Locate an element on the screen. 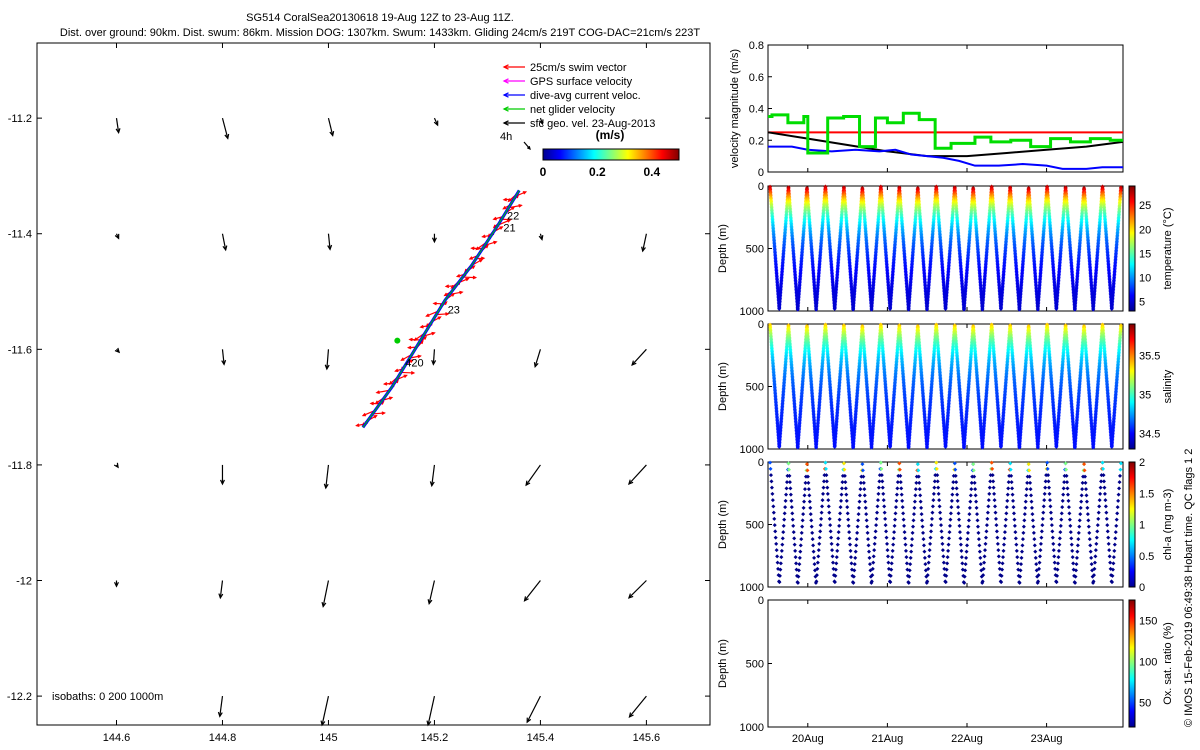  legend-swatch-0-head is located at coordinates (505, 67).